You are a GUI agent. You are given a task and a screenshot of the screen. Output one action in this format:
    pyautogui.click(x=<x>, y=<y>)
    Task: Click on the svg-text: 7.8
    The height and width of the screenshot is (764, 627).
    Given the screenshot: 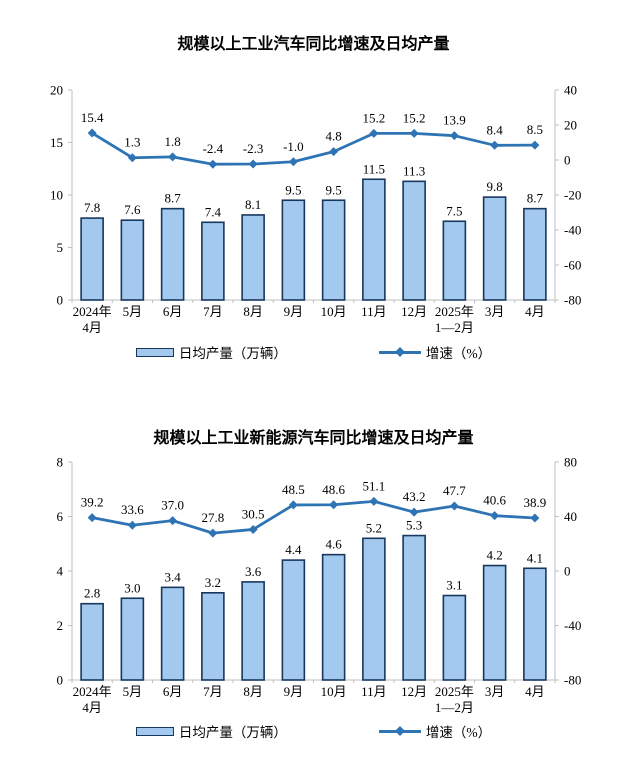 What is the action you would take?
    pyautogui.click(x=92, y=207)
    